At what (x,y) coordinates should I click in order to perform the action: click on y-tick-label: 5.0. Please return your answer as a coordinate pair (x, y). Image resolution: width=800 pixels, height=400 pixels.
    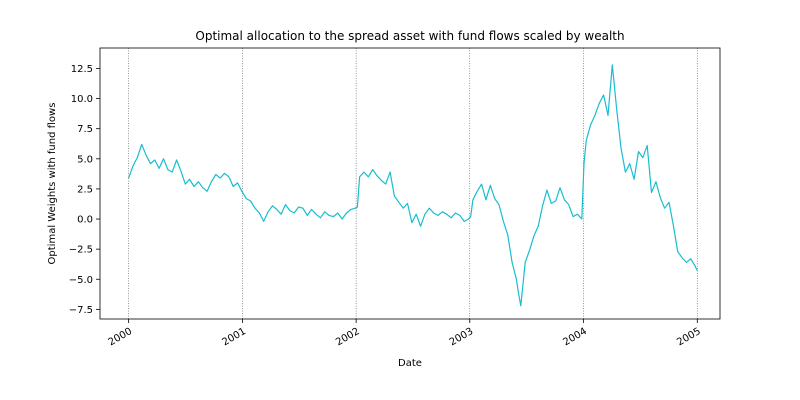
    Looking at the image, I should click on (85, 159).